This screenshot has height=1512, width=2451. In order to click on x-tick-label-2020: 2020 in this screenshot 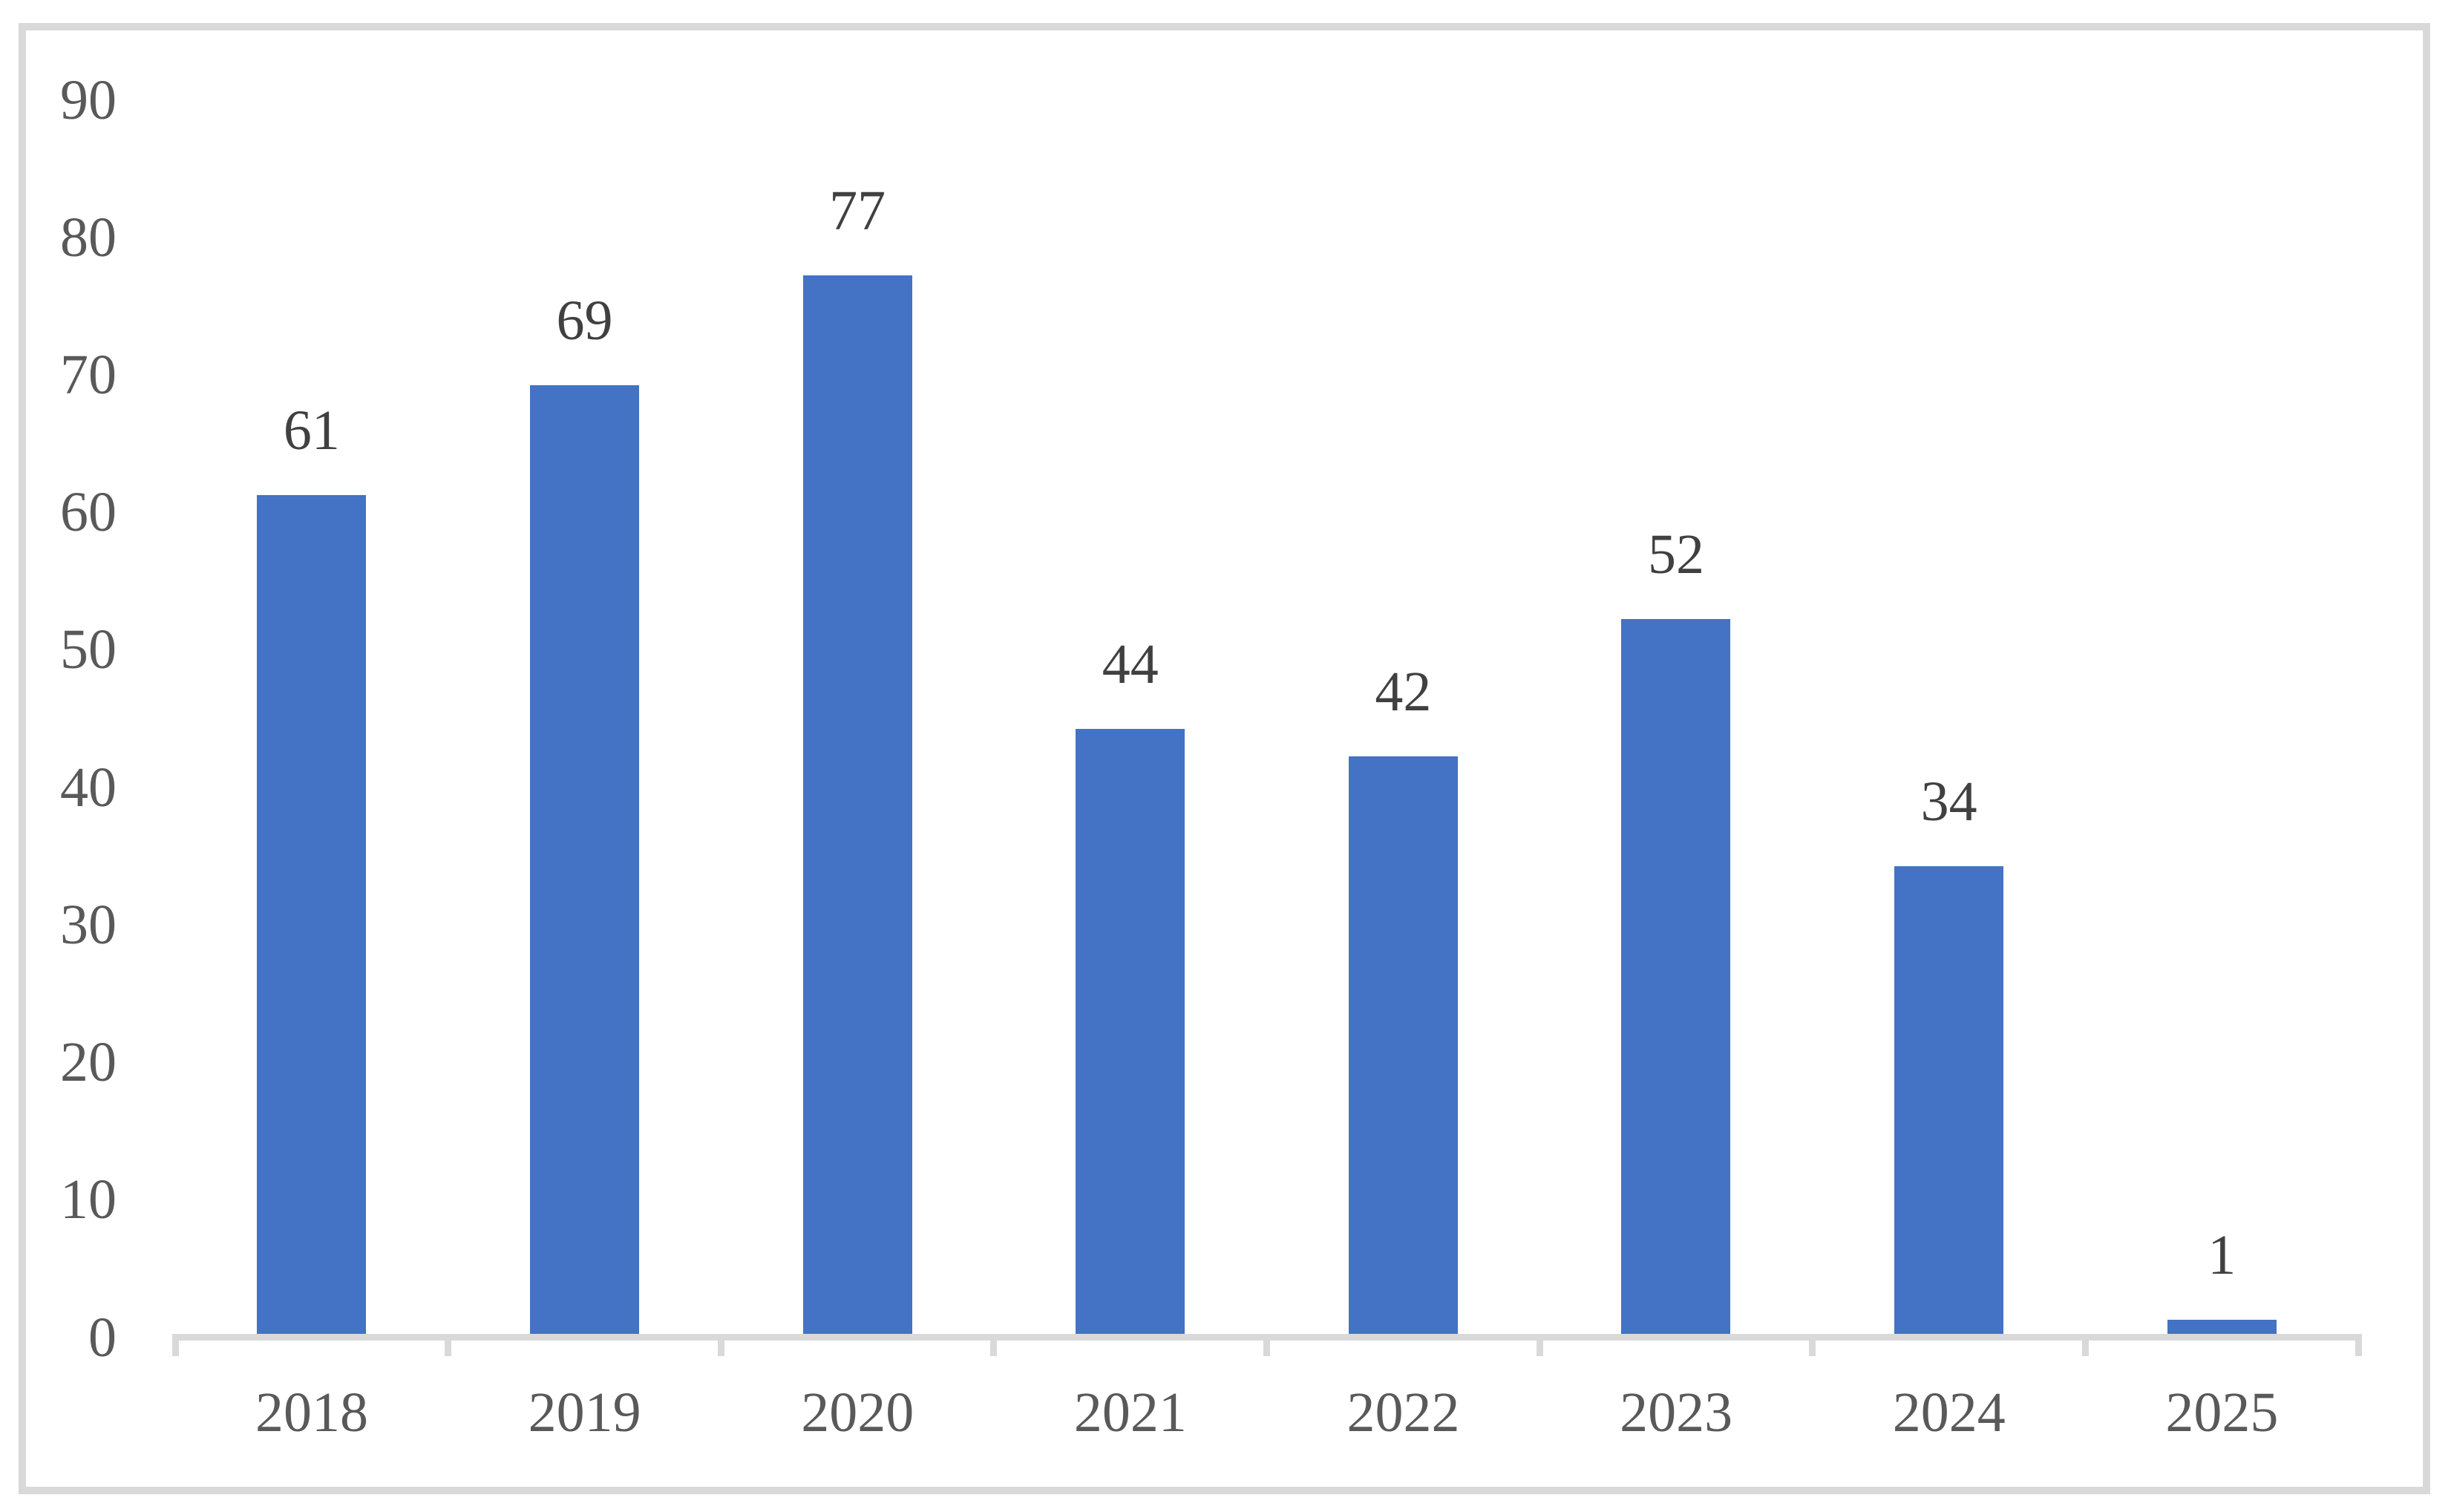, I will do `click(857, 1413)`.